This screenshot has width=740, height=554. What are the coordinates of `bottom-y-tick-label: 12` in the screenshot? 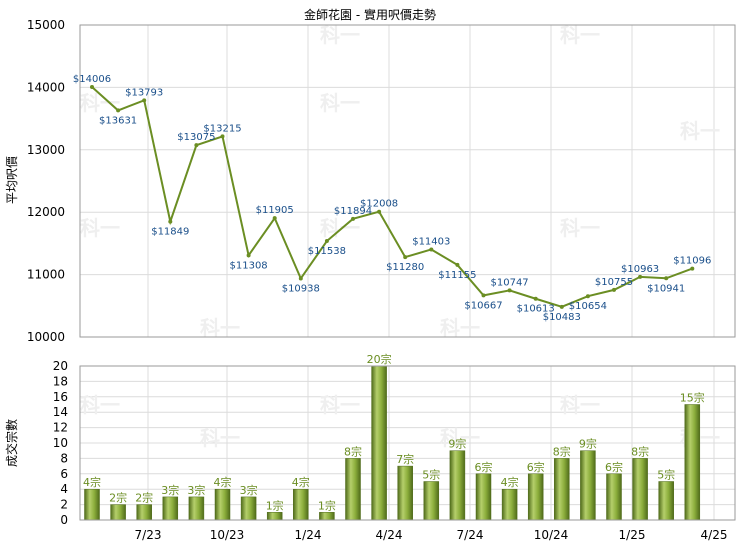 It's located at (60, 428).